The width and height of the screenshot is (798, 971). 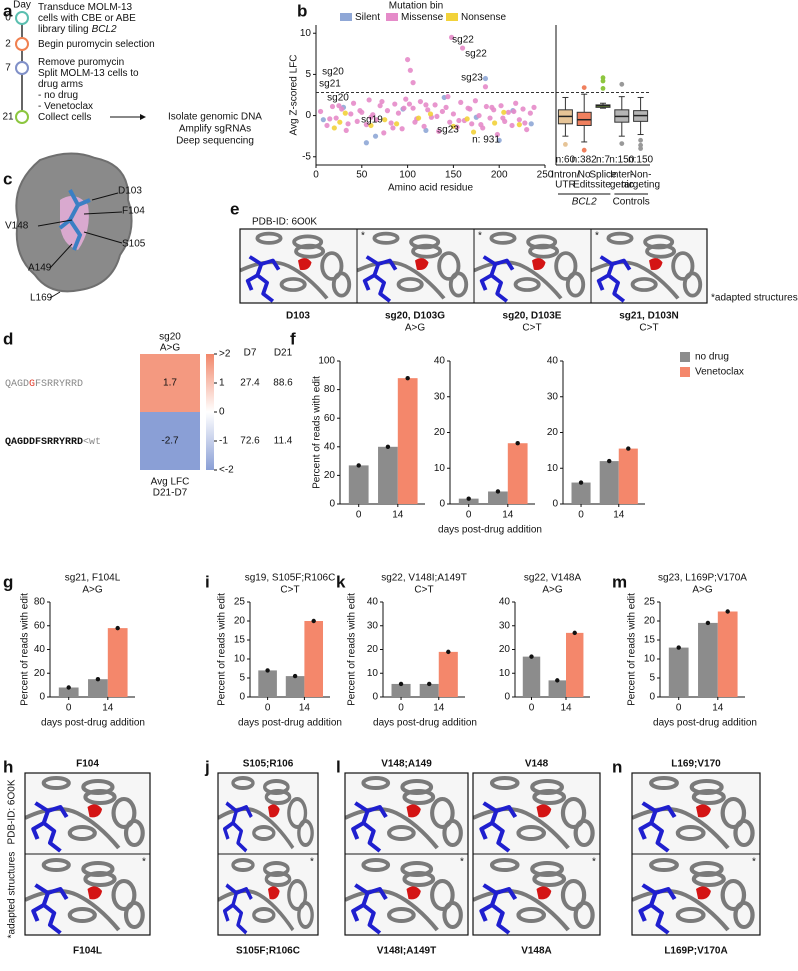 What do you see at coordinates (226, 470) in the screenshot?
I see `colorbar-label: <-2` at bounding box center [226, 470].